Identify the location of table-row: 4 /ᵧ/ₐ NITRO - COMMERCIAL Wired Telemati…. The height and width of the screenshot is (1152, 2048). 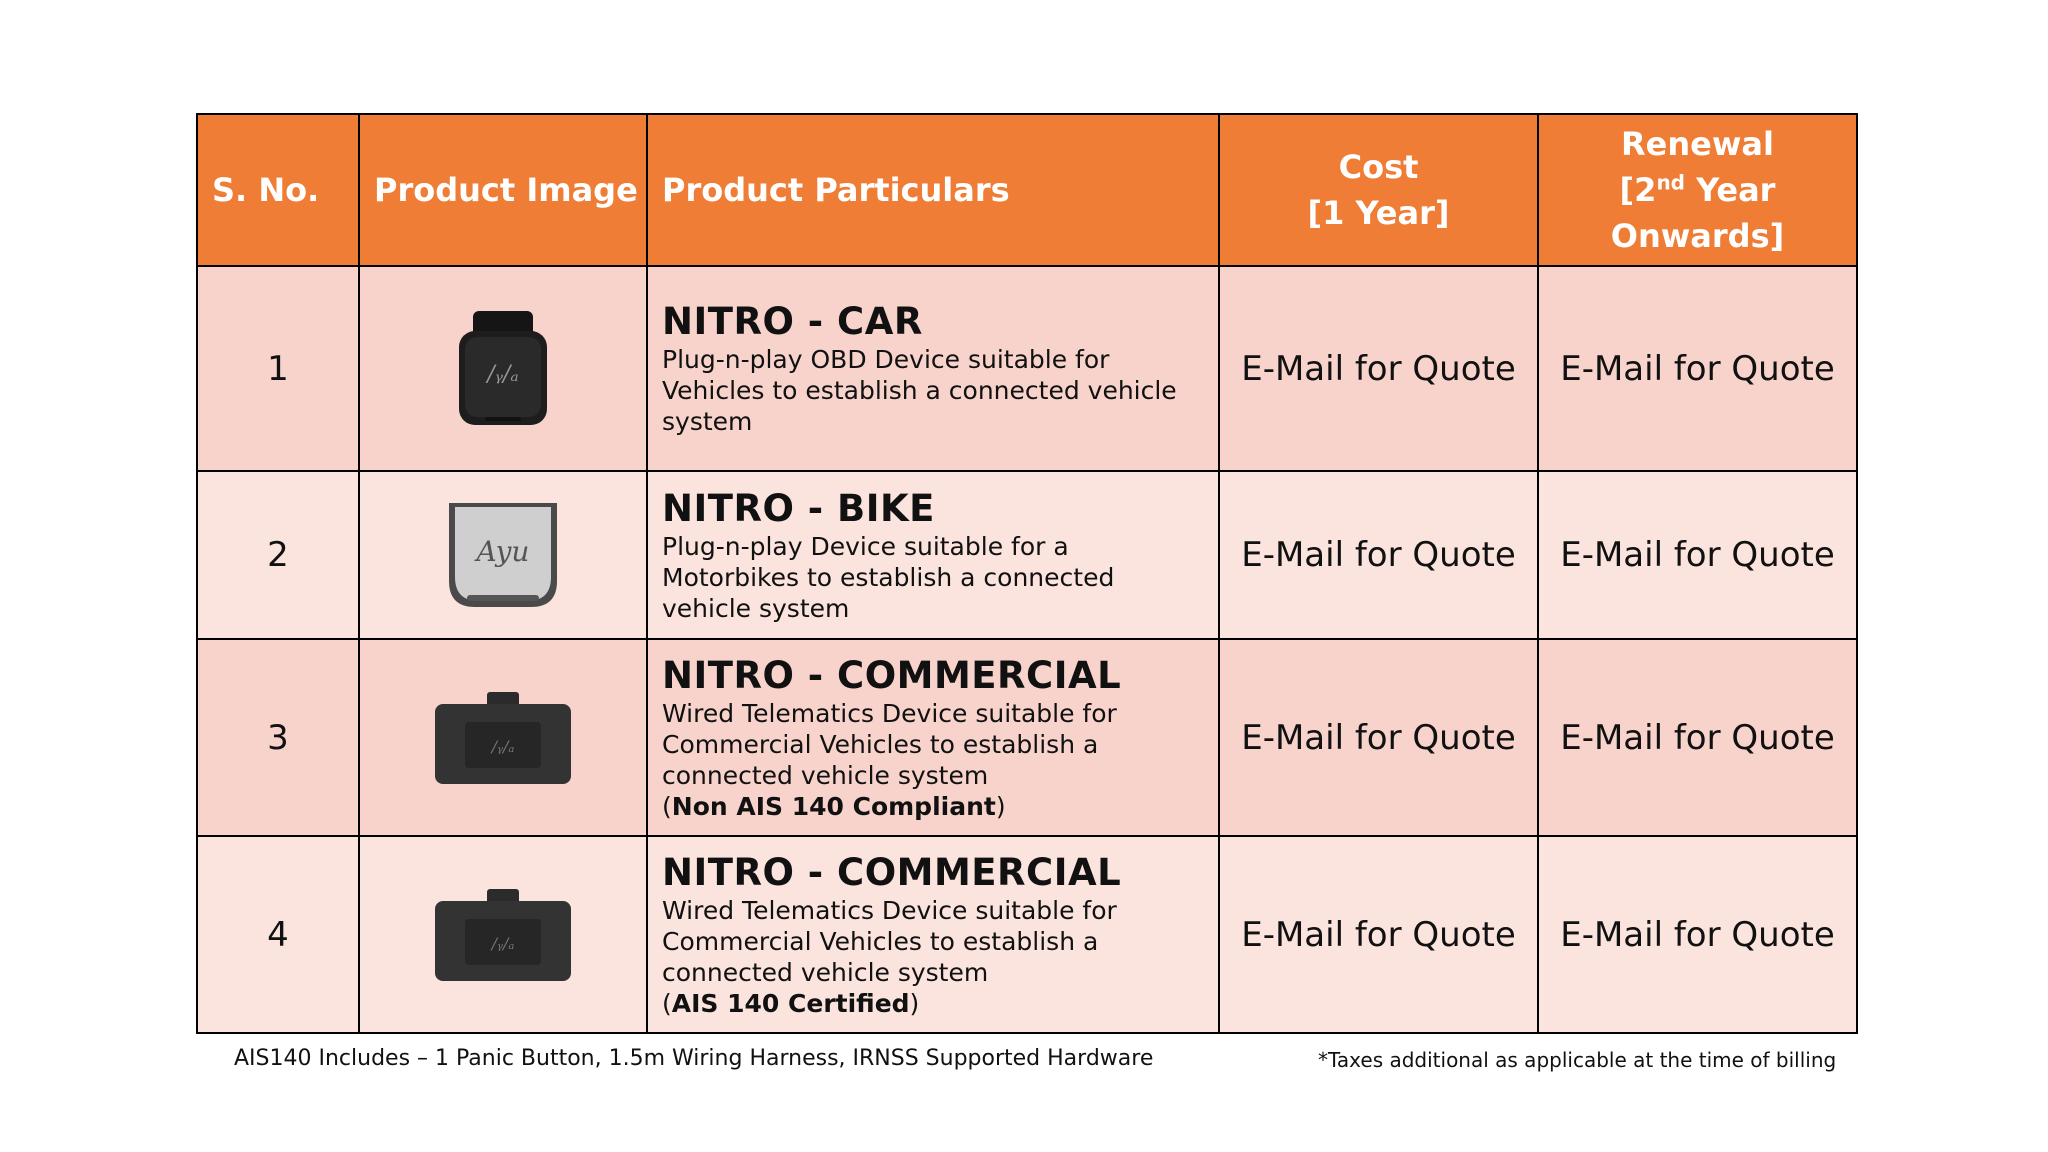
(1027, 934).